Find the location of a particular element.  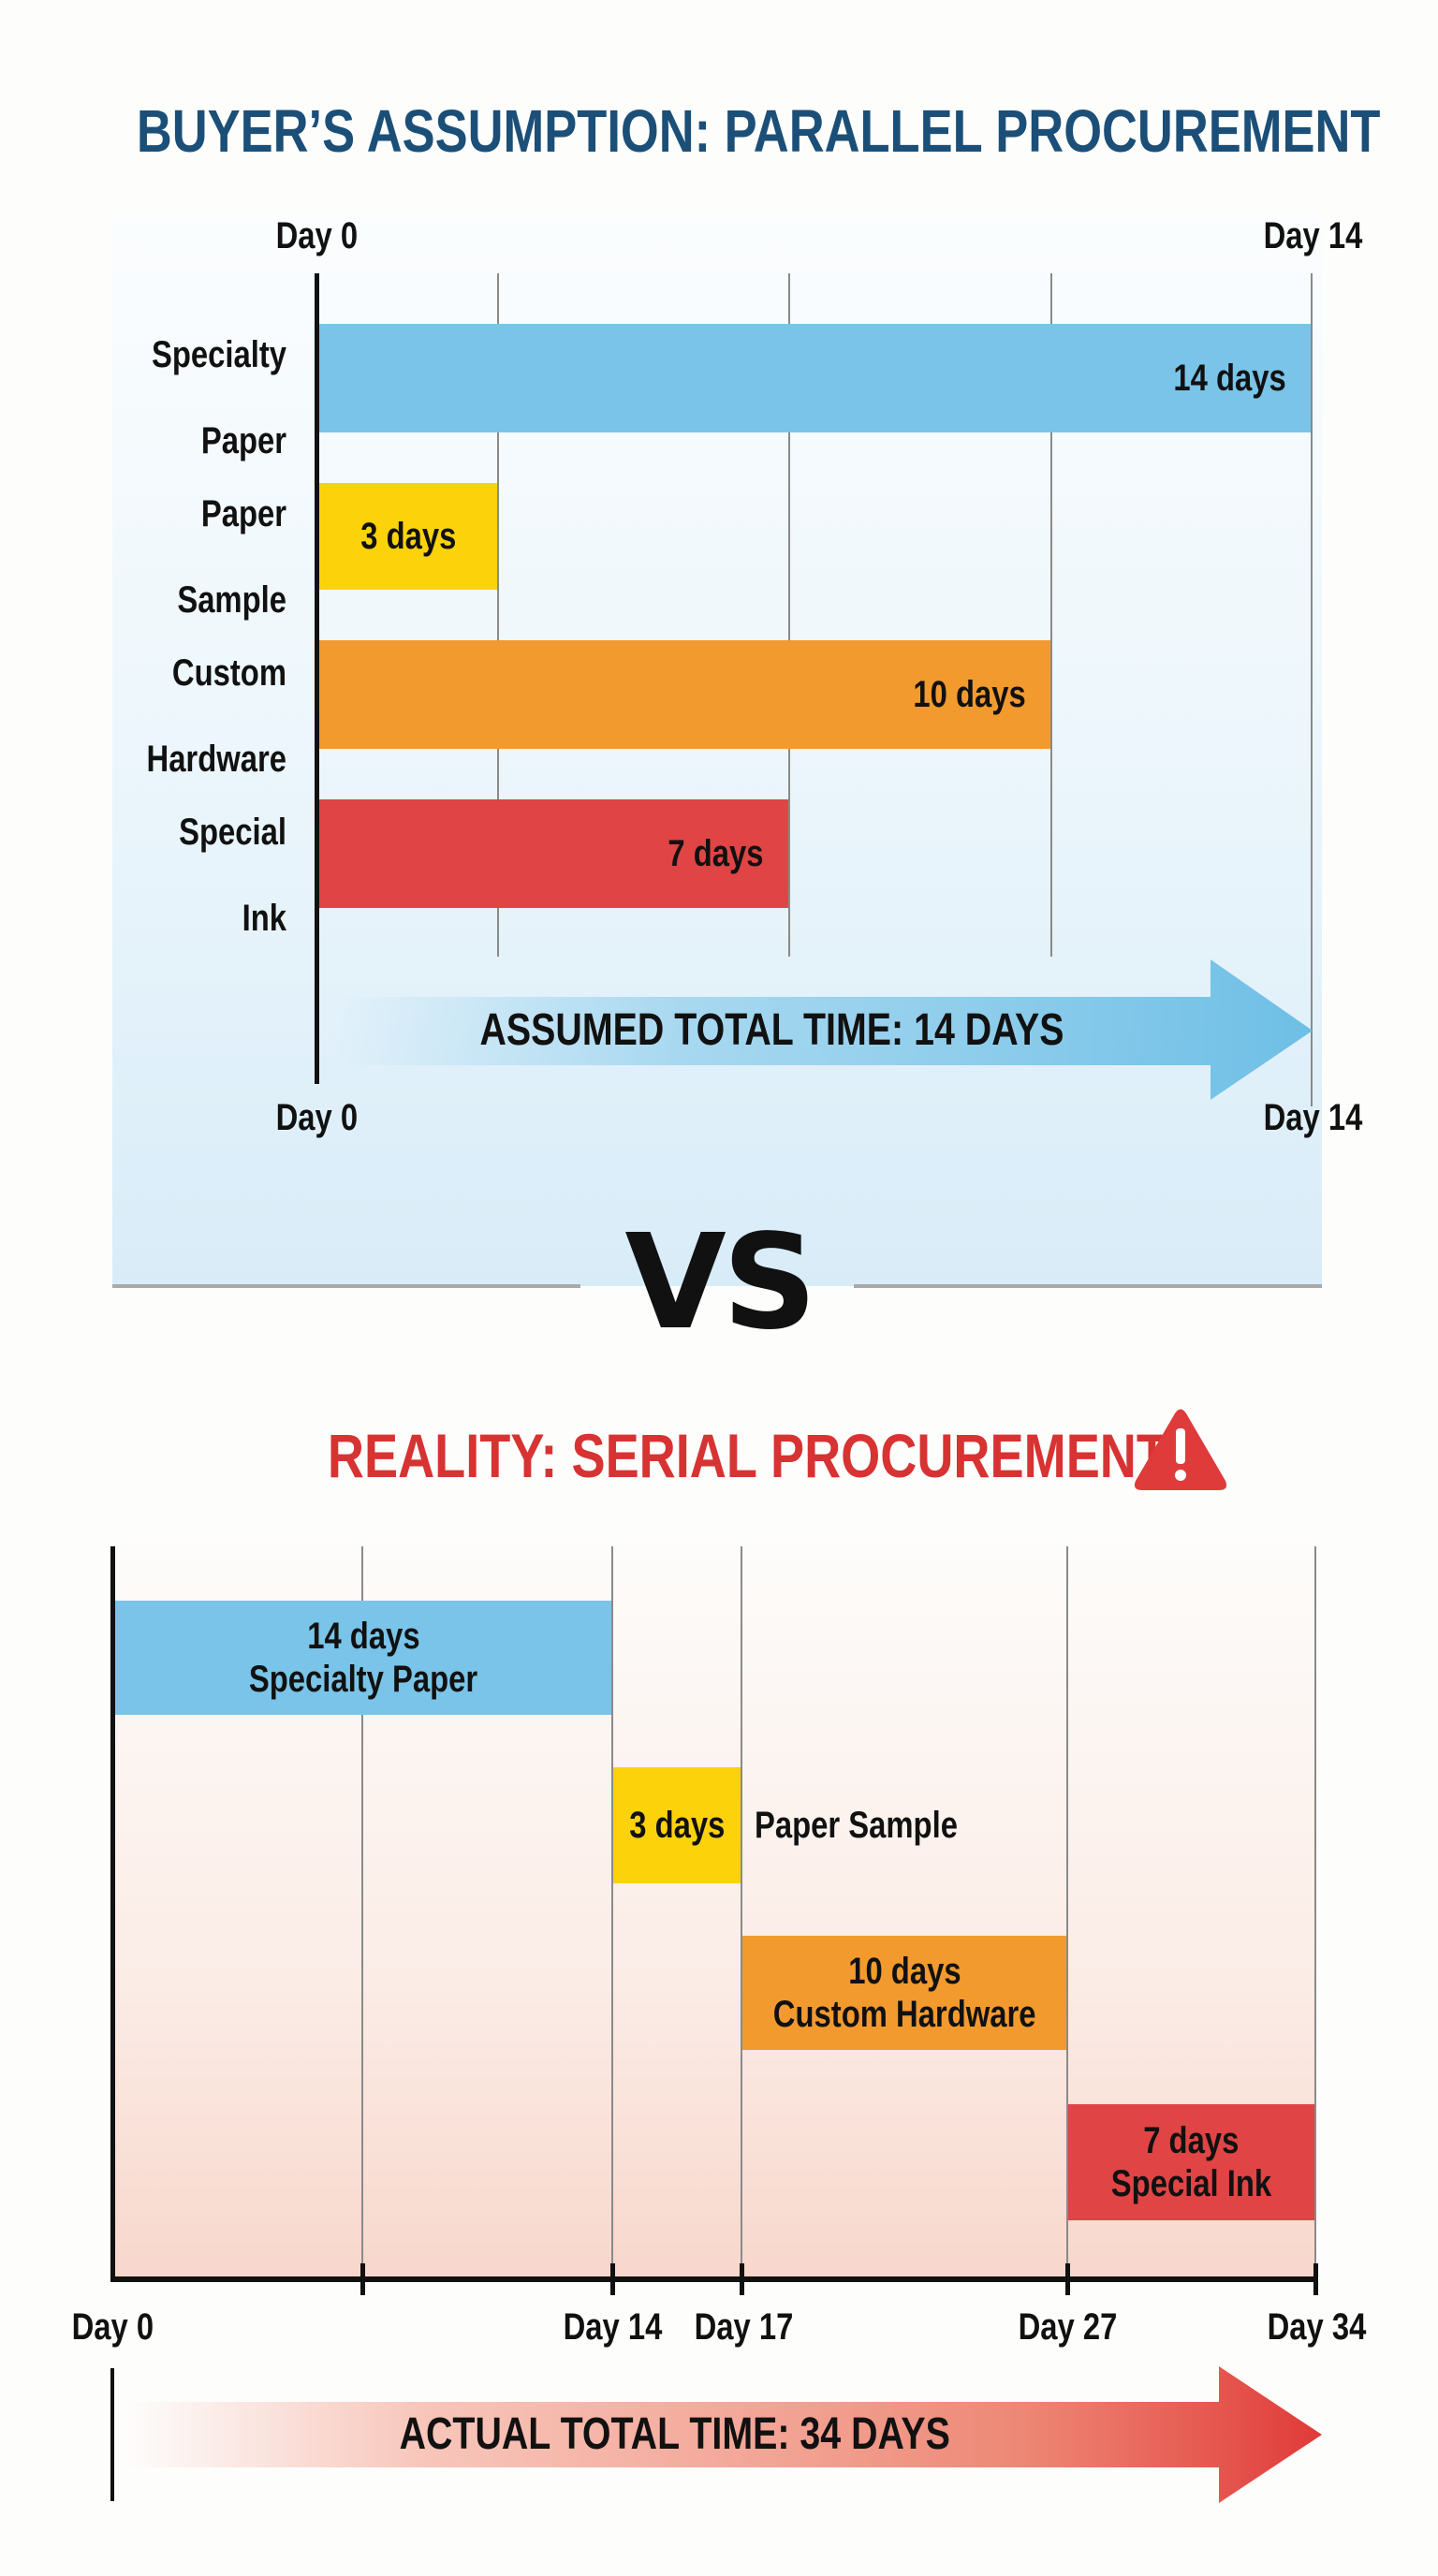

assumption-title-text: BUYER’S ASSUMPTION: PARALLEL PROCUREMENT is located at coordinates (758, 131).